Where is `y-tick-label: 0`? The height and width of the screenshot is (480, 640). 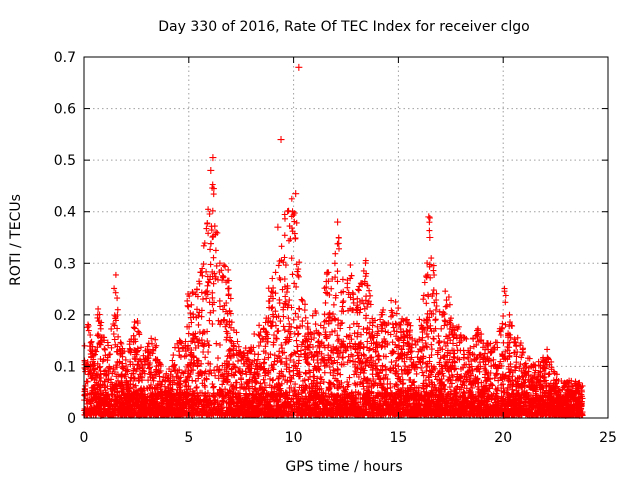
y-tick-label: 0 is located at coordinates (71, 419).